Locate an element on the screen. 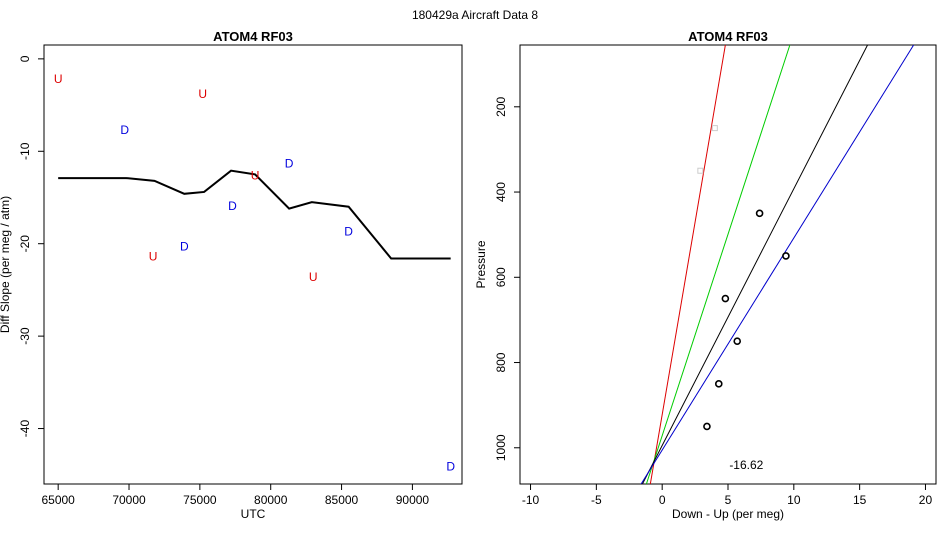  y-tick-label: 200 is located at coordinates (501, 106).